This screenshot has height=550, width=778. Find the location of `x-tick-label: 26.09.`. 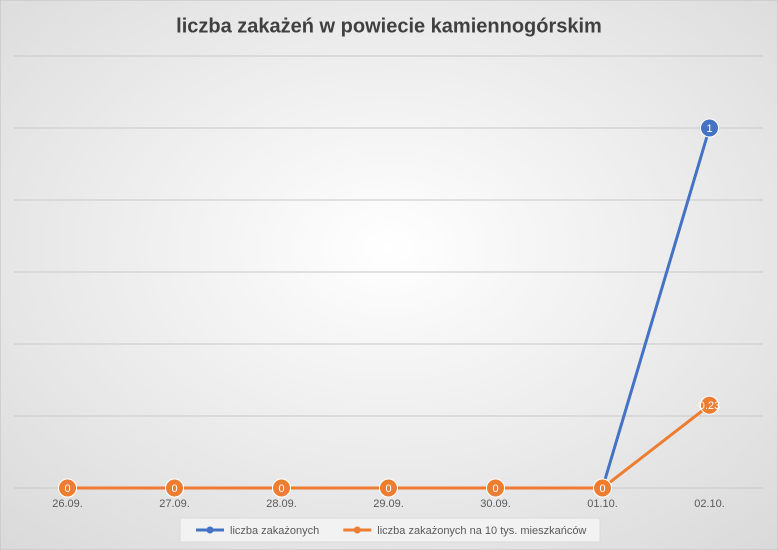

x-tick-label: 26.09. is located at coordinates (67, 504).